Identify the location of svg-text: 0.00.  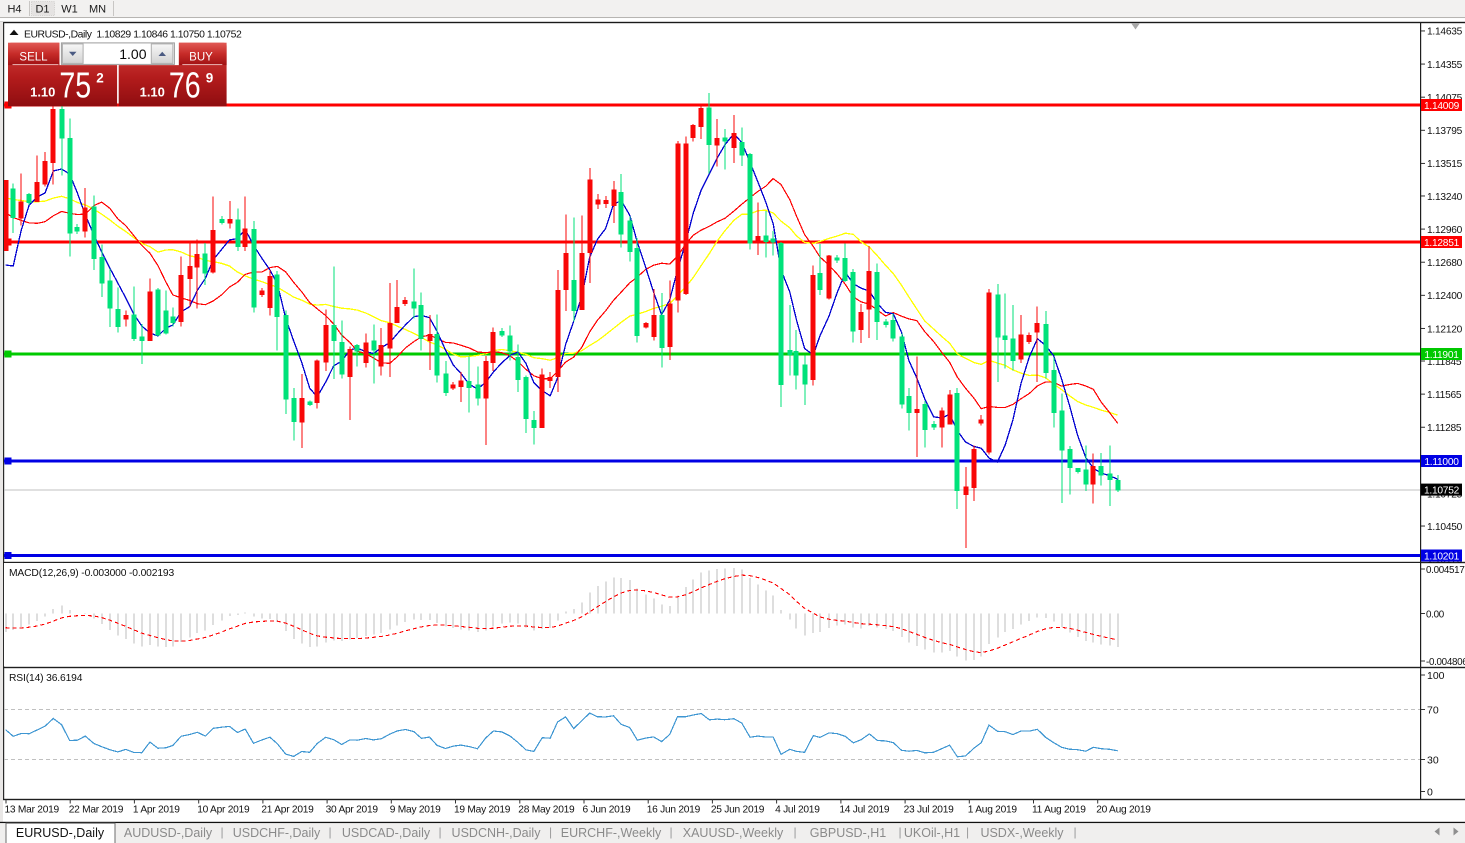
(1435, 614).